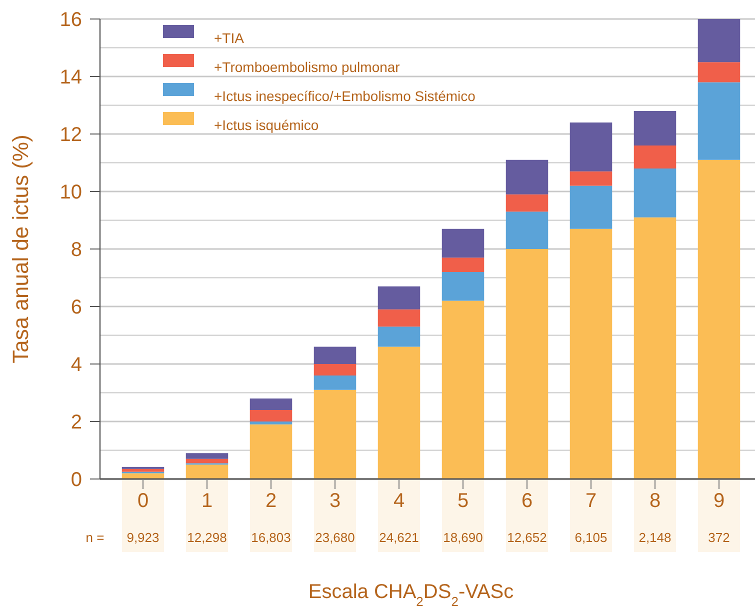 The width and height of the screenshot is (755, 606). Describe the element at coordinates (345, 96) in the screenshot. I see `legend-label: +Ictus inespecífico/+Embolismo Sistémico` at that location.